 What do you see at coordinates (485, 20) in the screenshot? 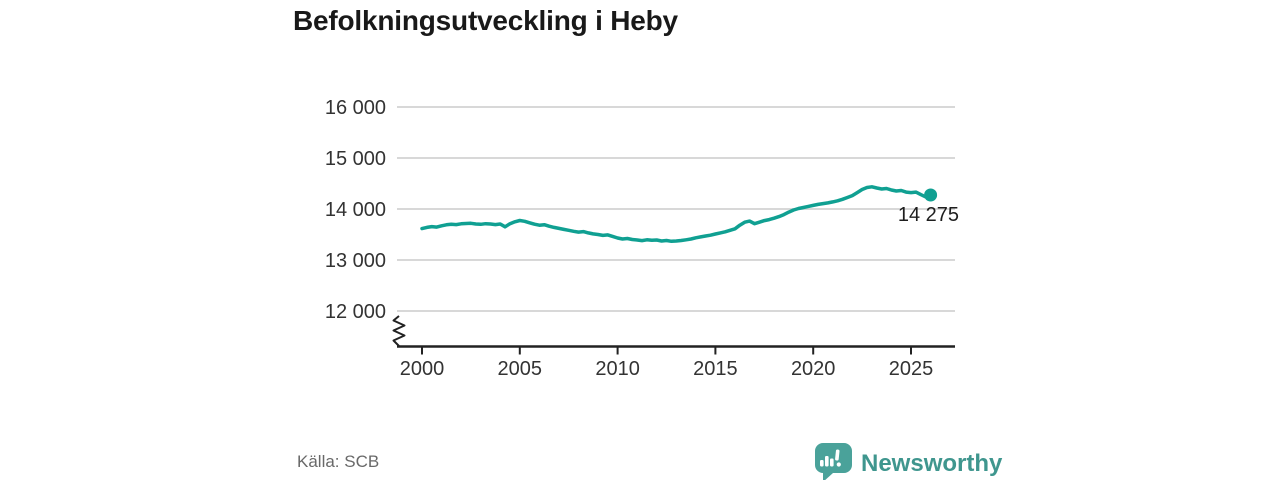
I see `chart-title: Befolkningsutveckling i Heby` at bounding box center [485, 20].